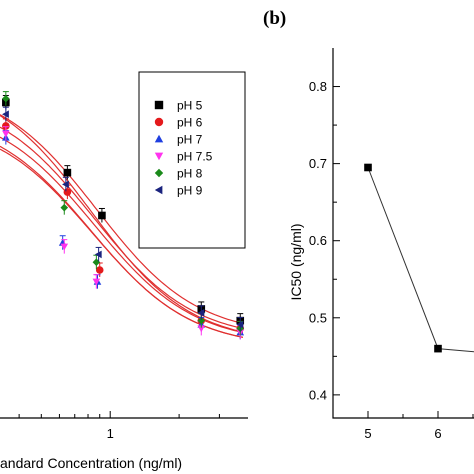 The height and width of the screenshot is (474, 474). Describe the element at coordinates (190, 174) in the screenshot. I see `legend-label: pH 8` at that location.